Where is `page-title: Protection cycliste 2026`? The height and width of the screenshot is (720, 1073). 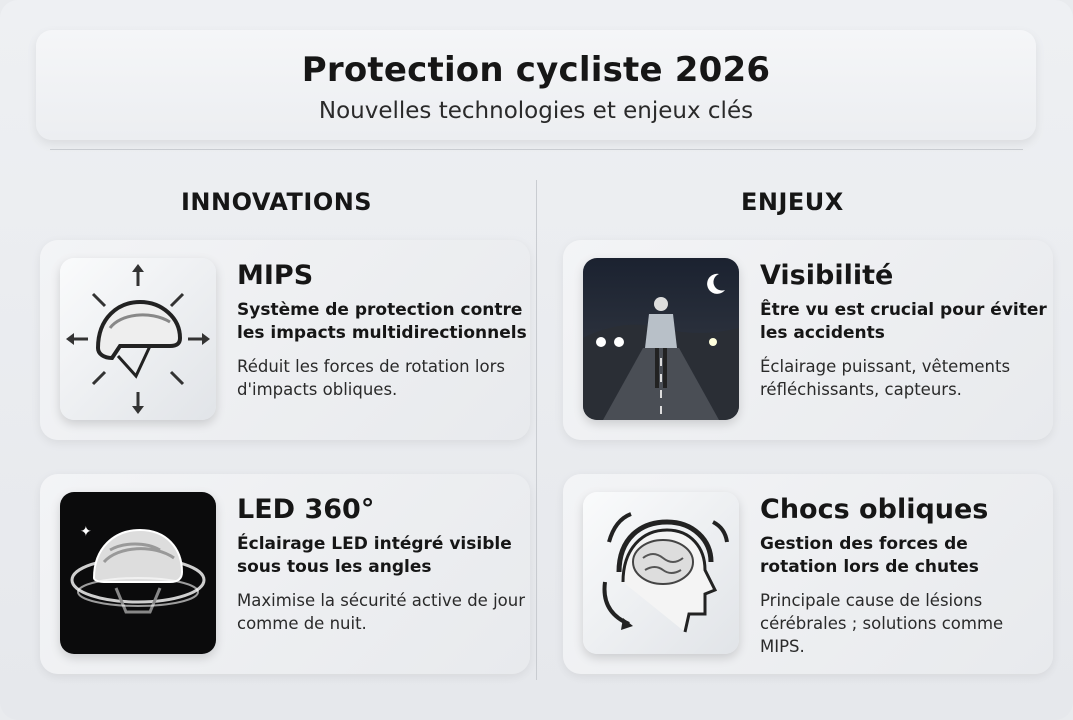 page-title: Protection cycliste 2026 is located at coordinates (536, 70).